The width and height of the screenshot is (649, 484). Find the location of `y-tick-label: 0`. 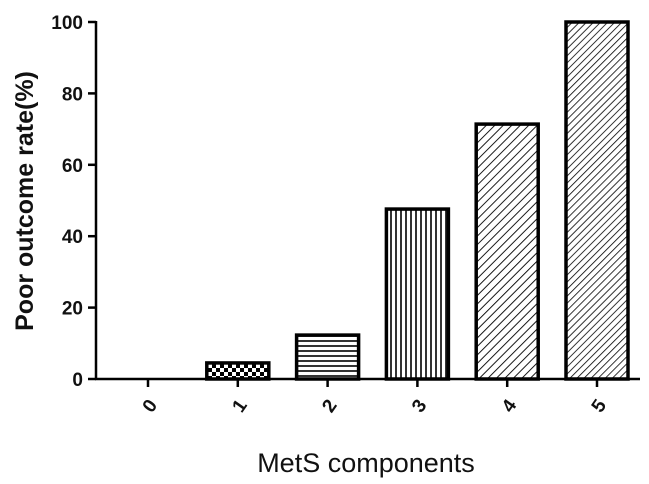

y-tick-label: 0 is located at coordinates (77, 380).